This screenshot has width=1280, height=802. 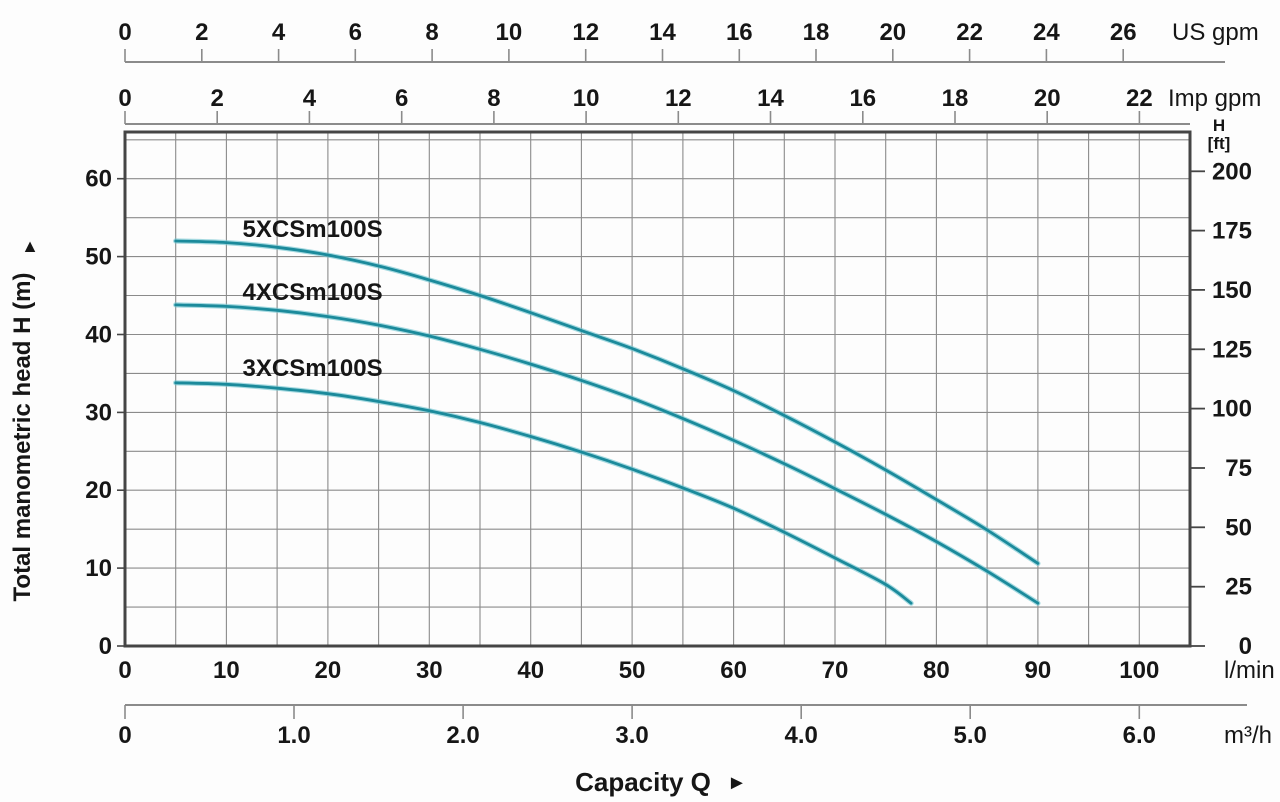 What do you see at coordinates (1139, 735) in the screenshot?
I see `axis-m3h-tick-label: 6.0` at bounding box center [1139, 735].